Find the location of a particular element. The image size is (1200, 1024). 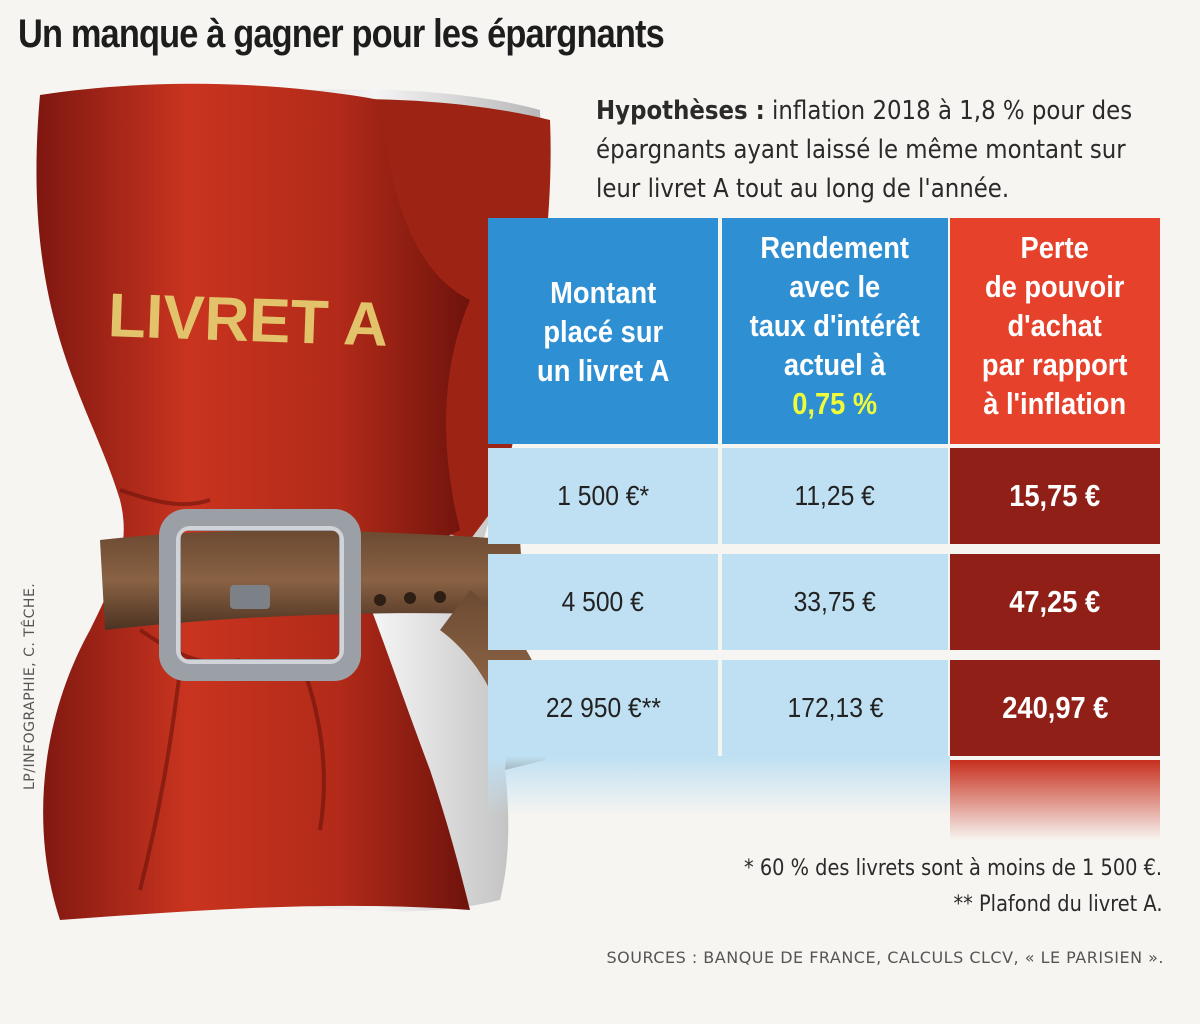

cell-perte-row3: 240,97 € is located at coordinates (1055, 708).